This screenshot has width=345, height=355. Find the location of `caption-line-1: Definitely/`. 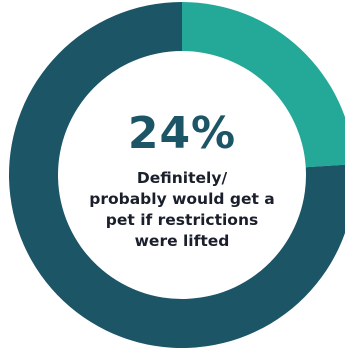

caption-line-1: Definitely/ is located at coordinates (182, 178).